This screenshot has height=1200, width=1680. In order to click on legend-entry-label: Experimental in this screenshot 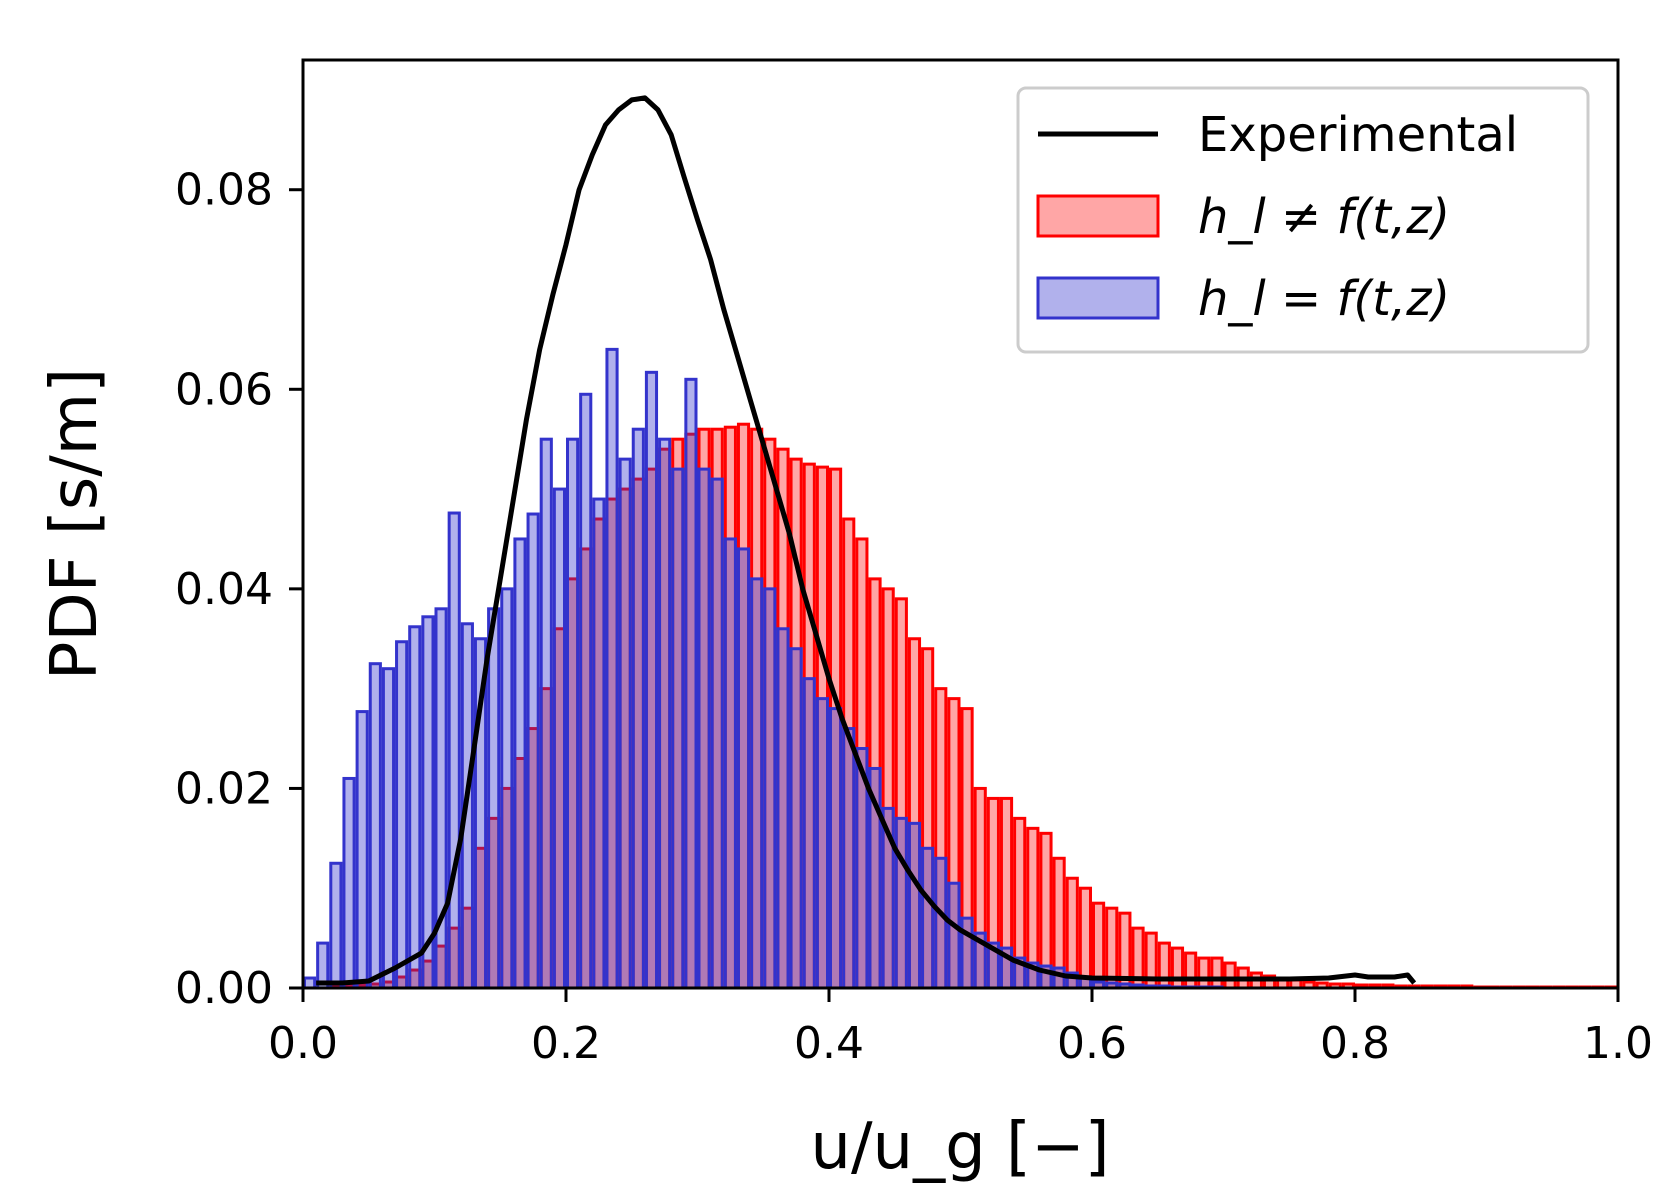, I will do `click(1358, 135)`.